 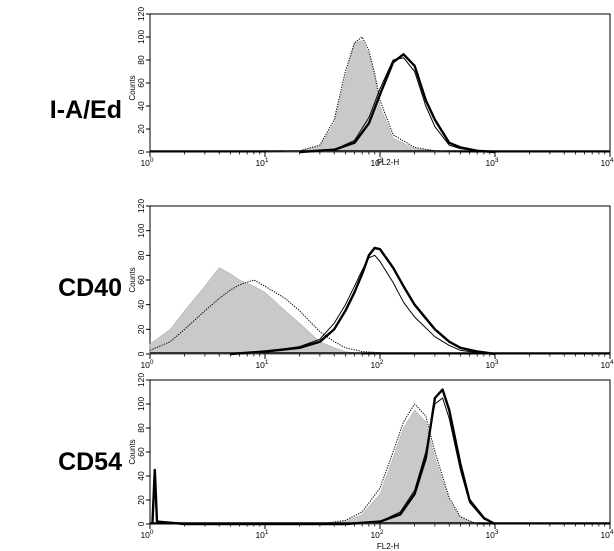 What do you see at coordinates (90, 288) in the screenshot?
I see `marker-label-2: CD40` at bounding box center [90, 288].